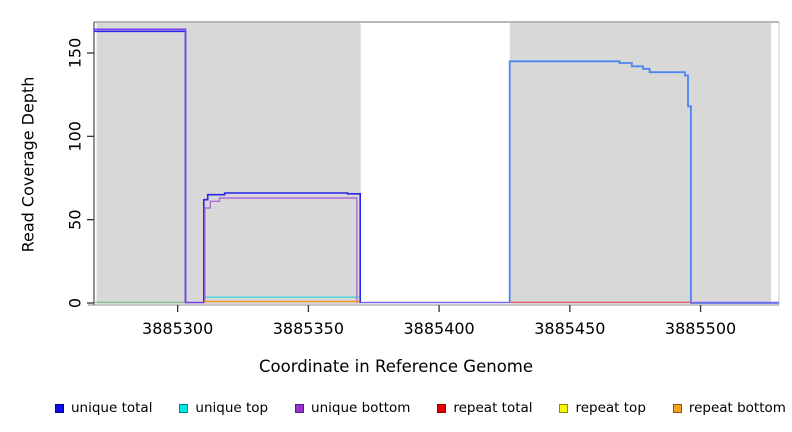 This screenshot has width=792, height=432. I want to click on x-tick-label: 3885350, so click(308, 328).